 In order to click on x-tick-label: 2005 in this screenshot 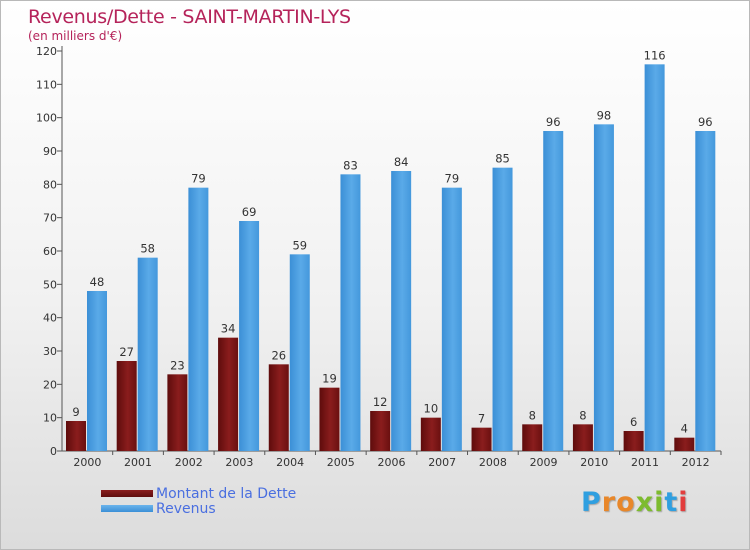, I will do `click(341, 462)`.